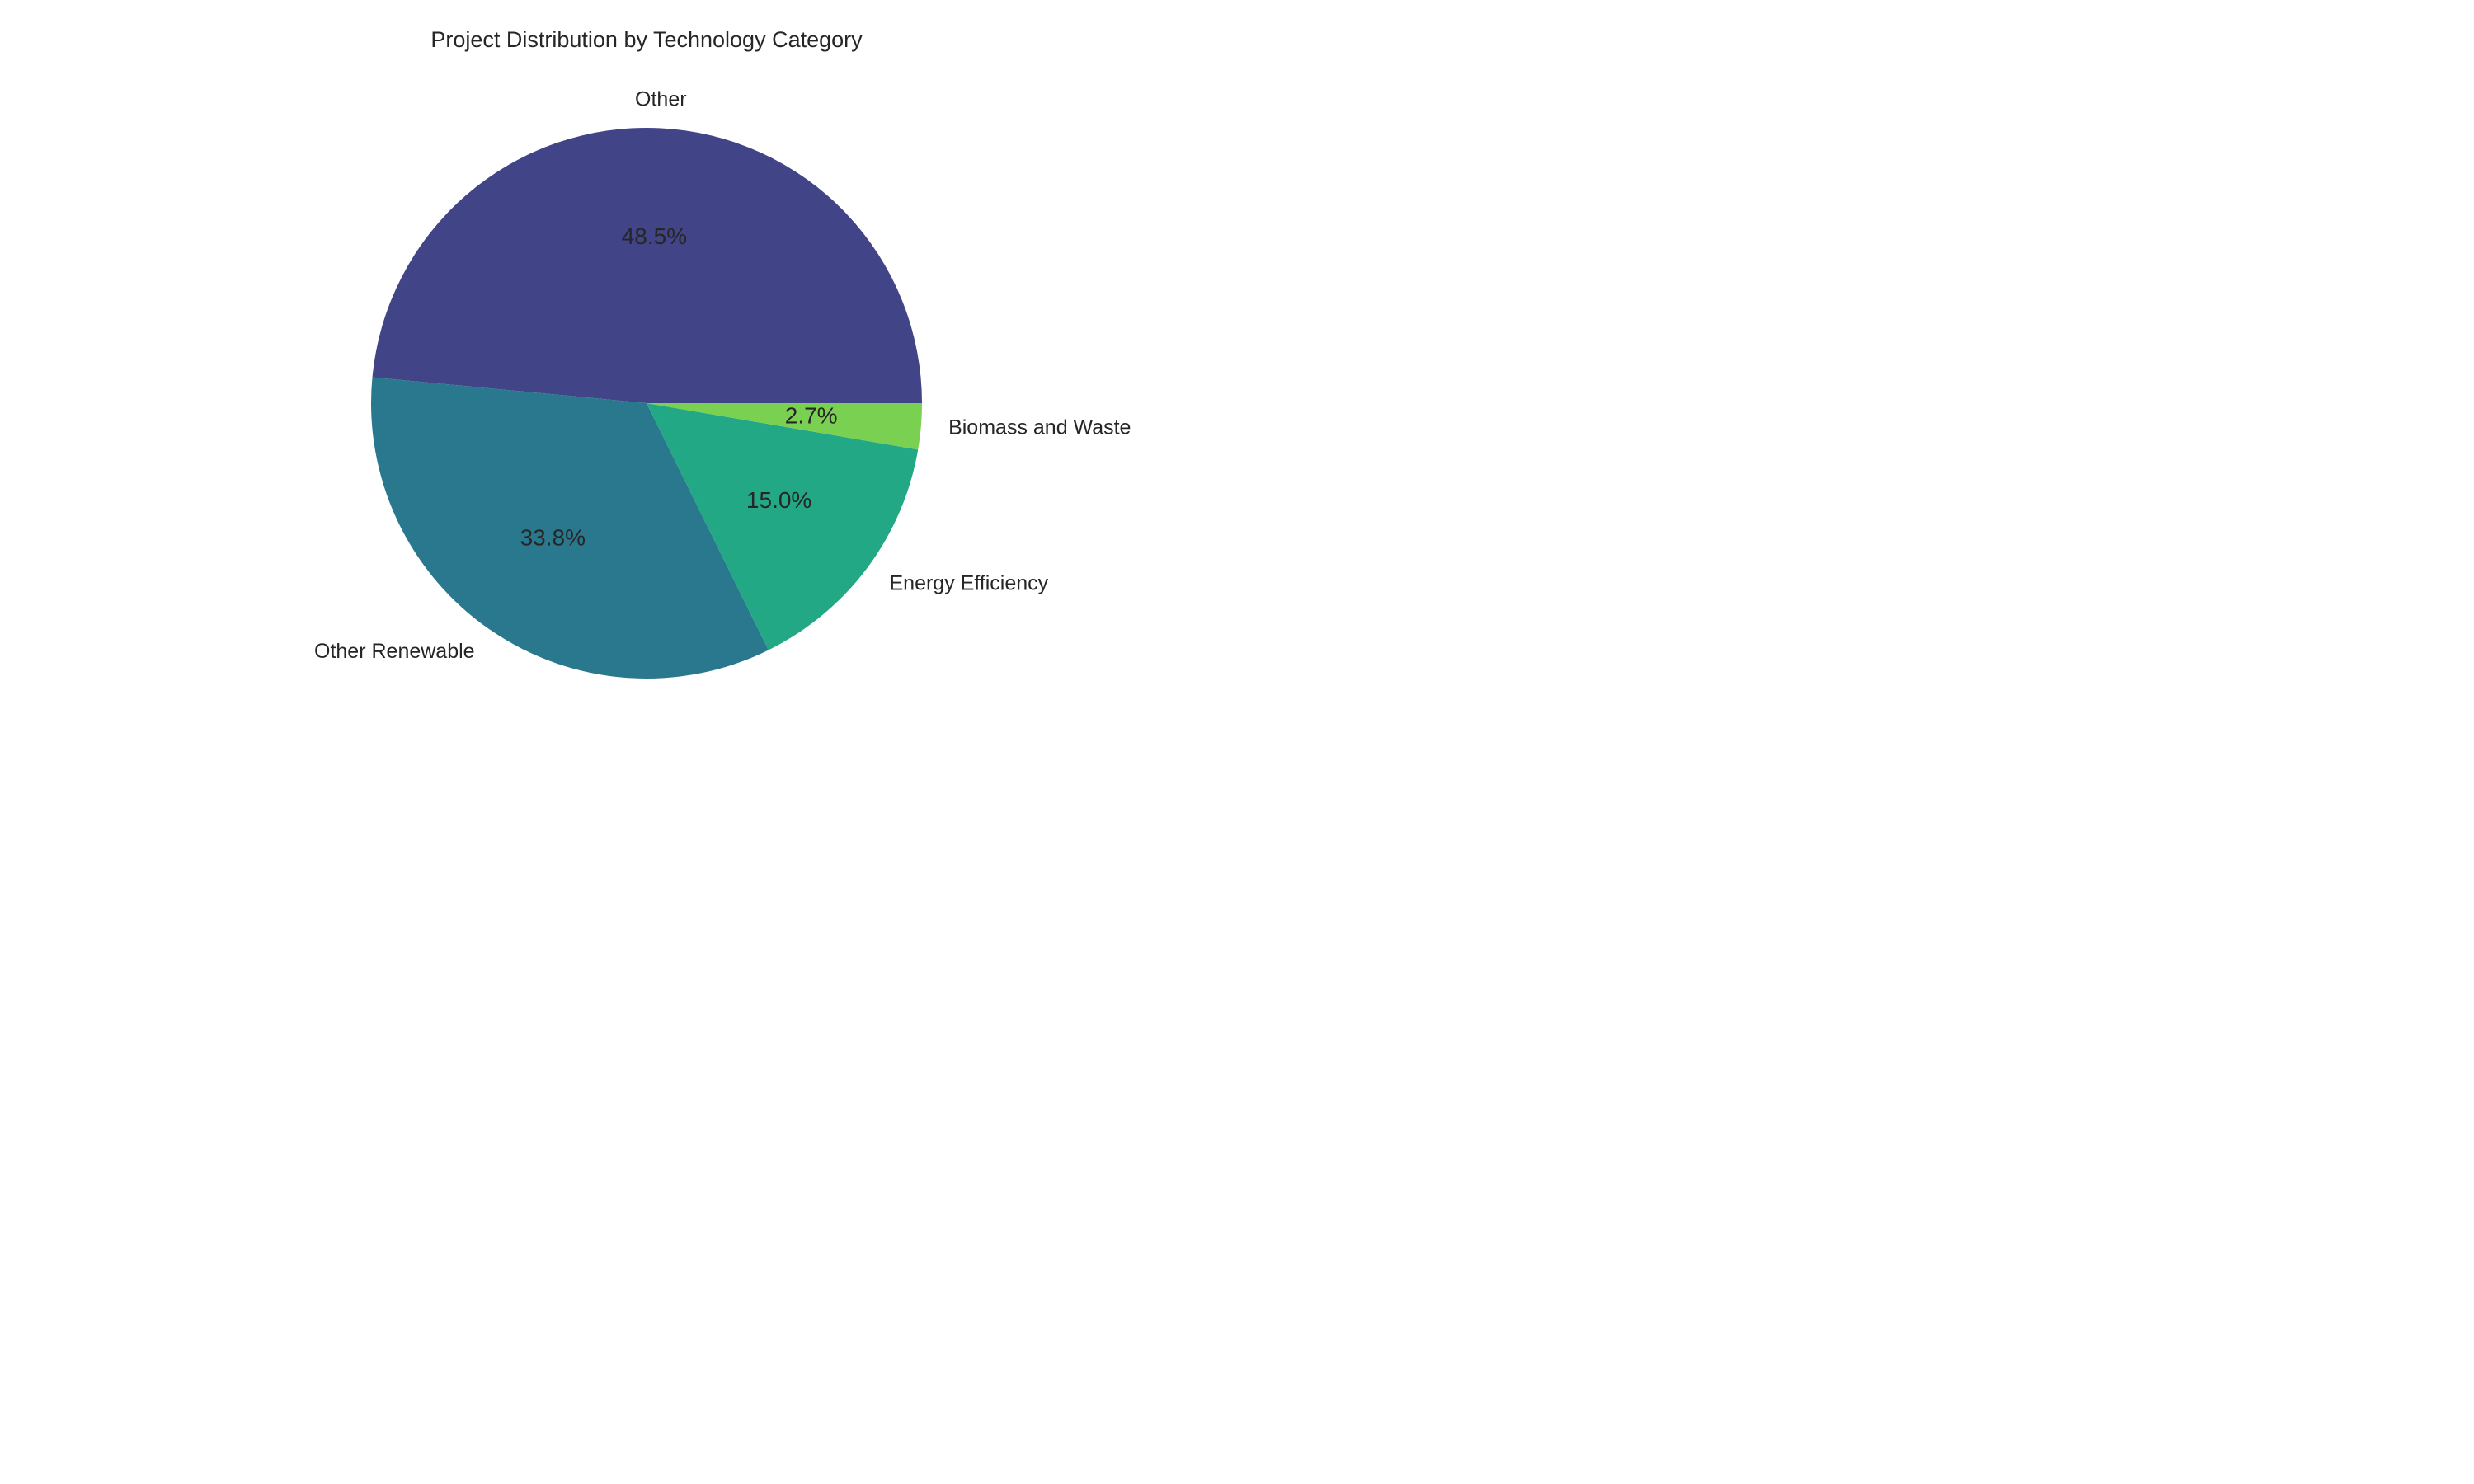 This screenshot has width=2474, height=1484. What do you see at coordinates (968, 582) in the screenshot?
I see `pie-category-label-energy-efficiency: Energy Efficiency` at bounding box center [968, 582].